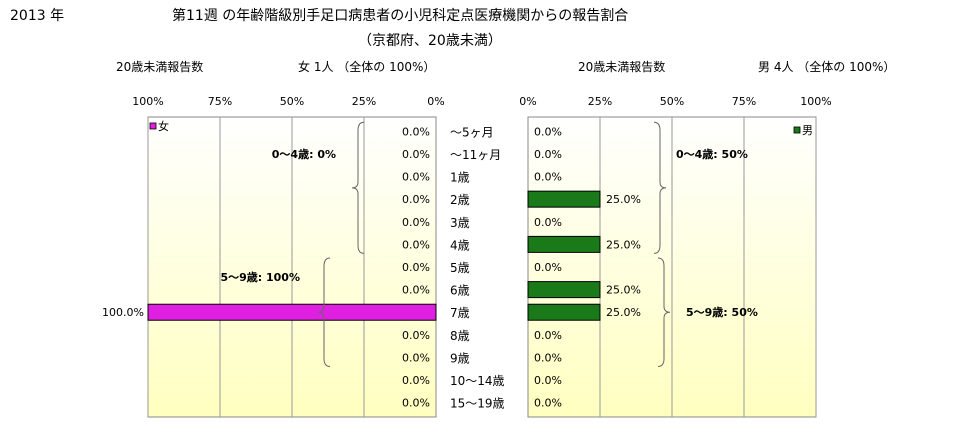 The height and width of the screenshot is (443, 968). Describe the element at coordinates (827, 67) in the screenshot. I see `male-caption-right: 男 4人 （全体の 100%）` at that location.